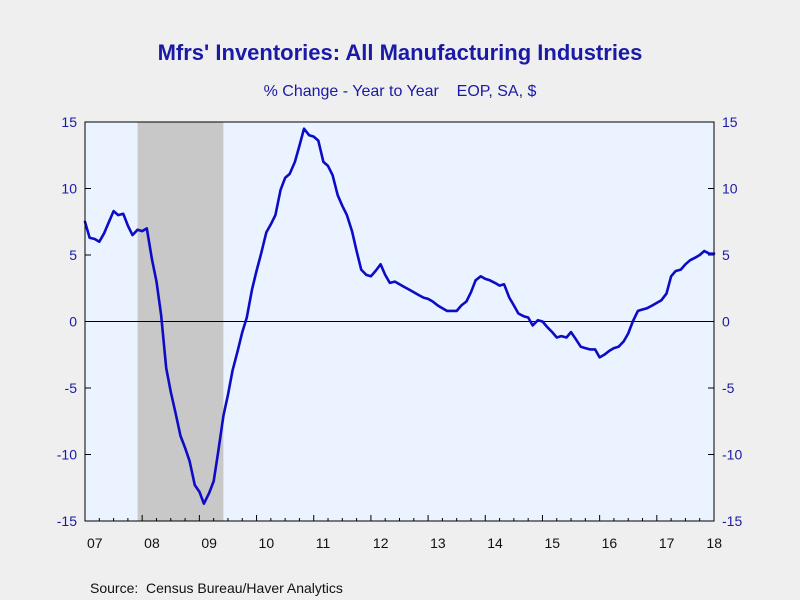 This screenshot has height=600, width=800. What do you see at coordinates (400, 91) in the screenshot?
I see `chart-subtitle: % Change - Year to Year EOP, SA, $` at bounding box center [400, 91].